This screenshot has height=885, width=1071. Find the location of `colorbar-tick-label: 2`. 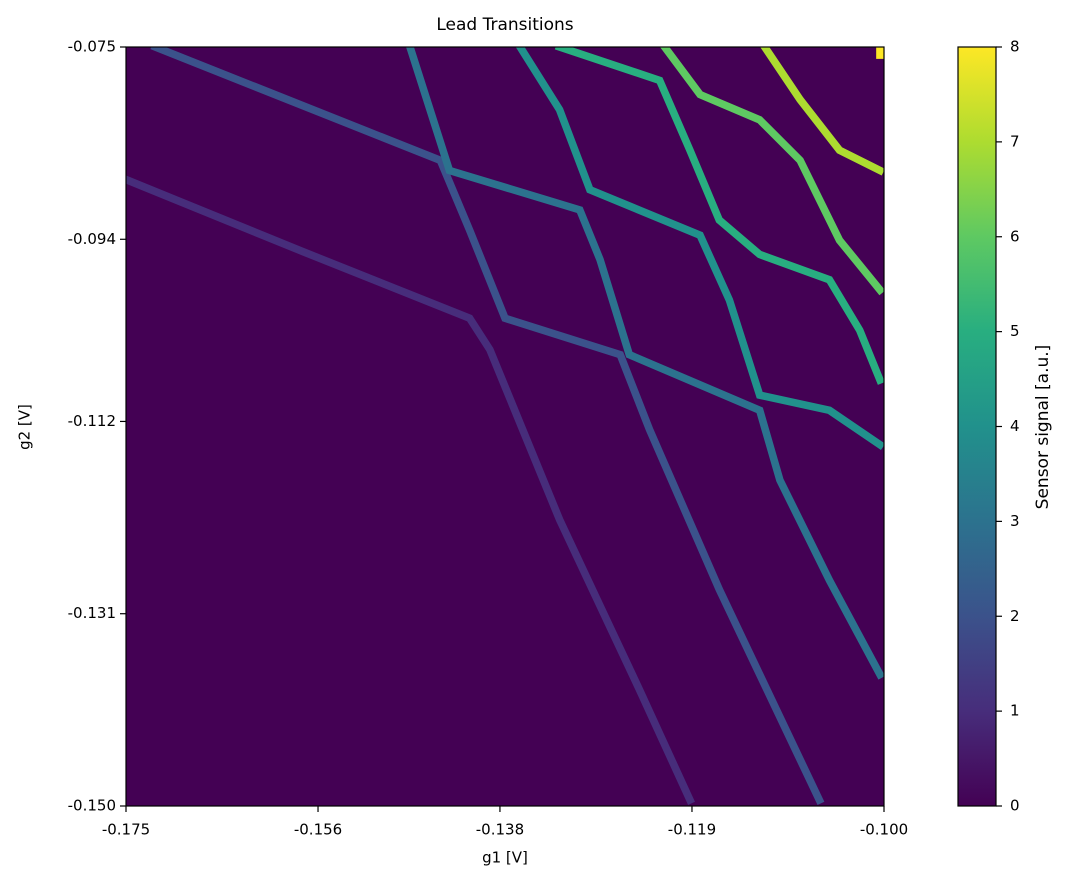

colorbar-tick-label: 2 is located at coordinates (1015, 616).